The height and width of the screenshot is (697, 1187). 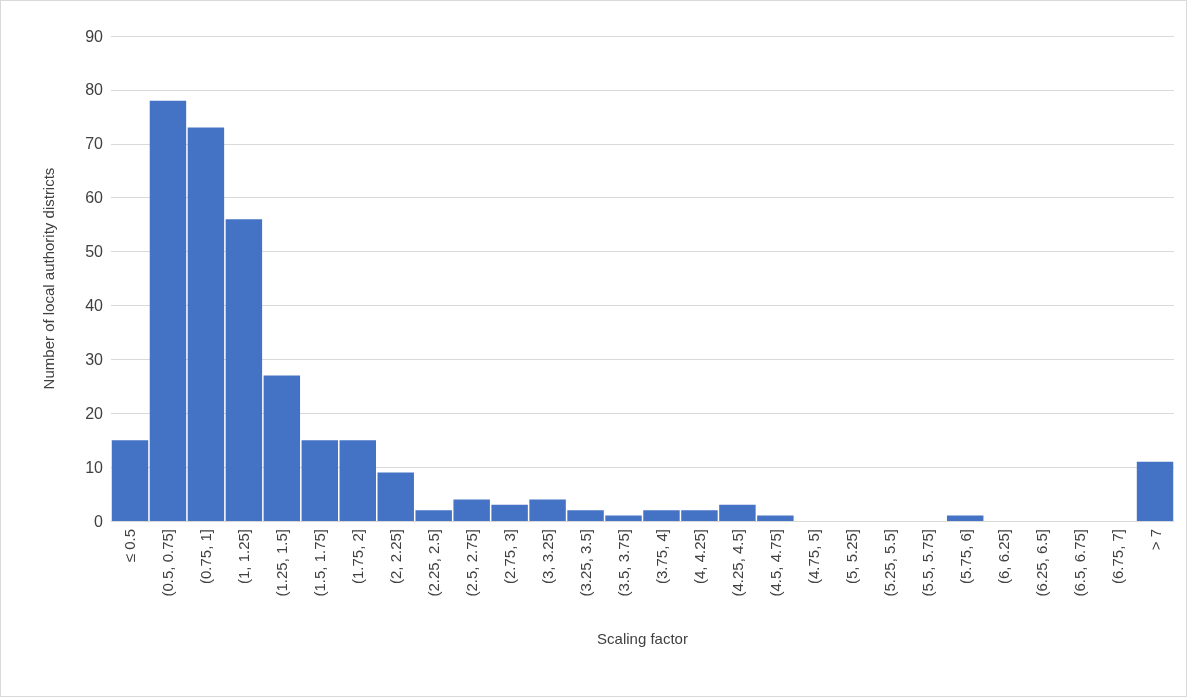 What do you see at coordinates (775, 563) in the screenshot?
I see `x-tick-label: (4.5, 4.75]` at bounding box center [775, 563].